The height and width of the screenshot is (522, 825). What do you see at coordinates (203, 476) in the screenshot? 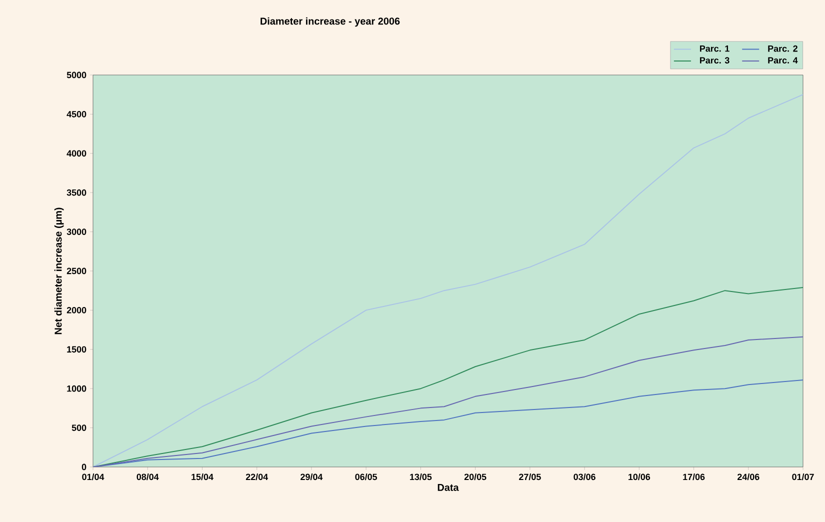
I see `x-tick-label: 15/04` at bounding box center [203, 476].